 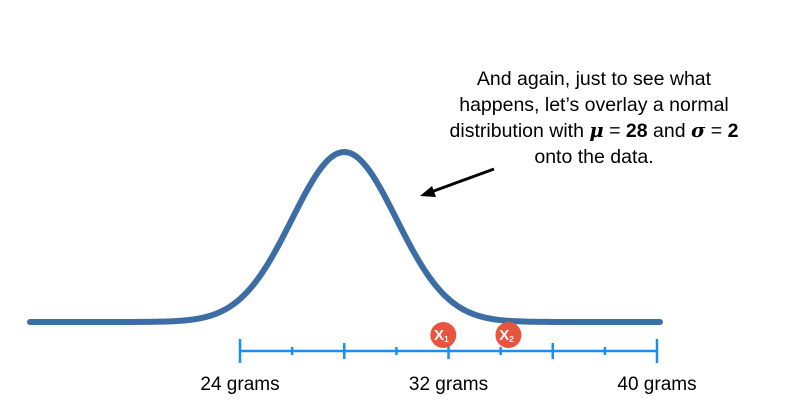 I want to click on caption-line-3: distribution with μ = 28 and σ = 2, so click(x=594, y=131).